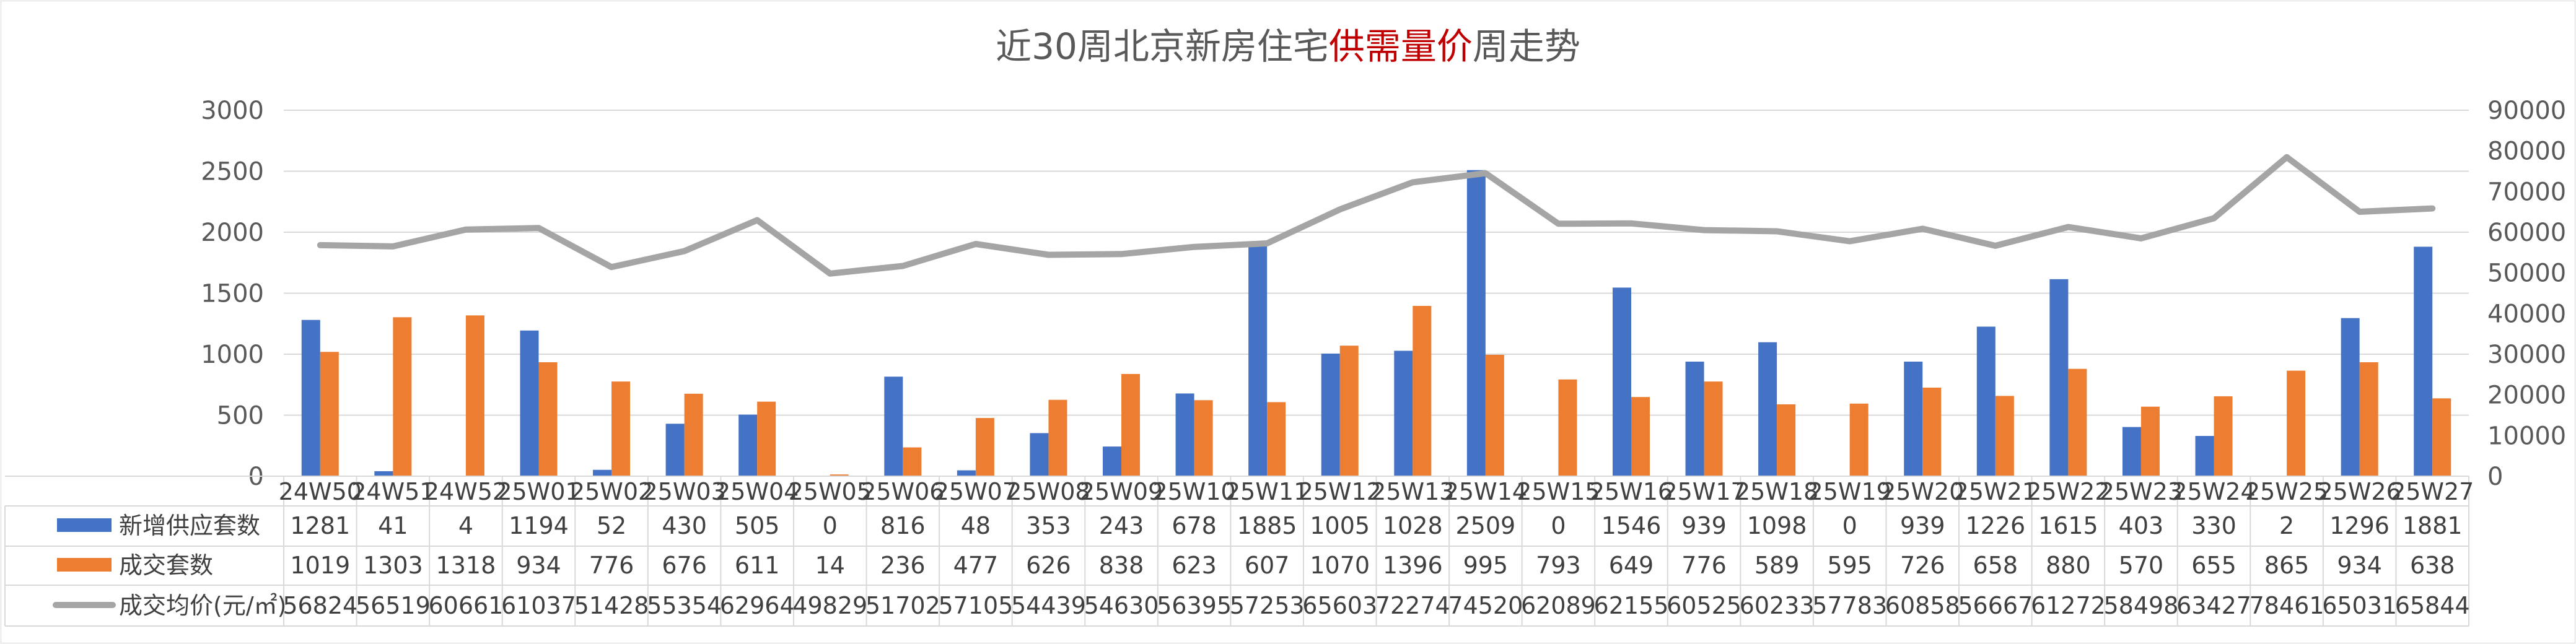  I want to click on series-name: 新增供应套数, so click(189, 525).